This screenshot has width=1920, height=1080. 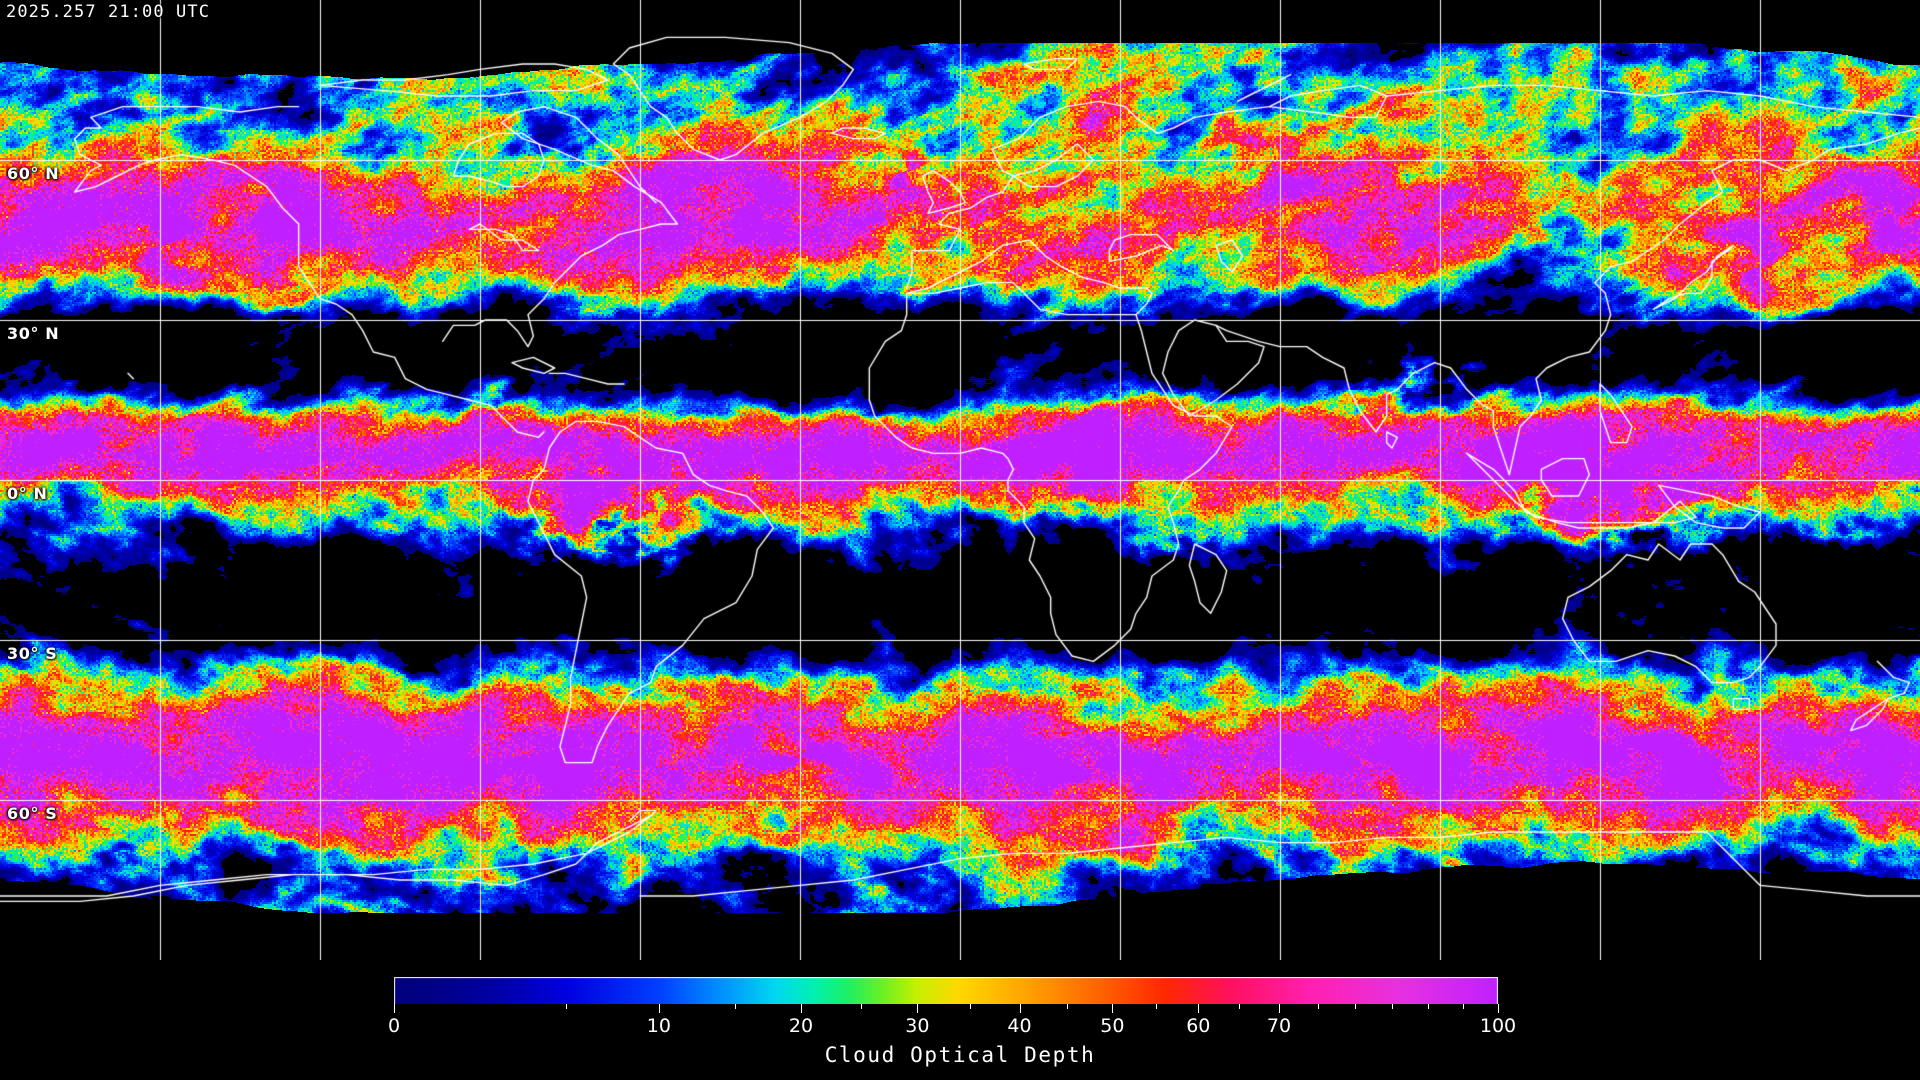 What do you see at coordinates (1019, 1026) in the screenshot?
I see `colorbar-tick-label: 40` at bounding box center [1019, 1026].